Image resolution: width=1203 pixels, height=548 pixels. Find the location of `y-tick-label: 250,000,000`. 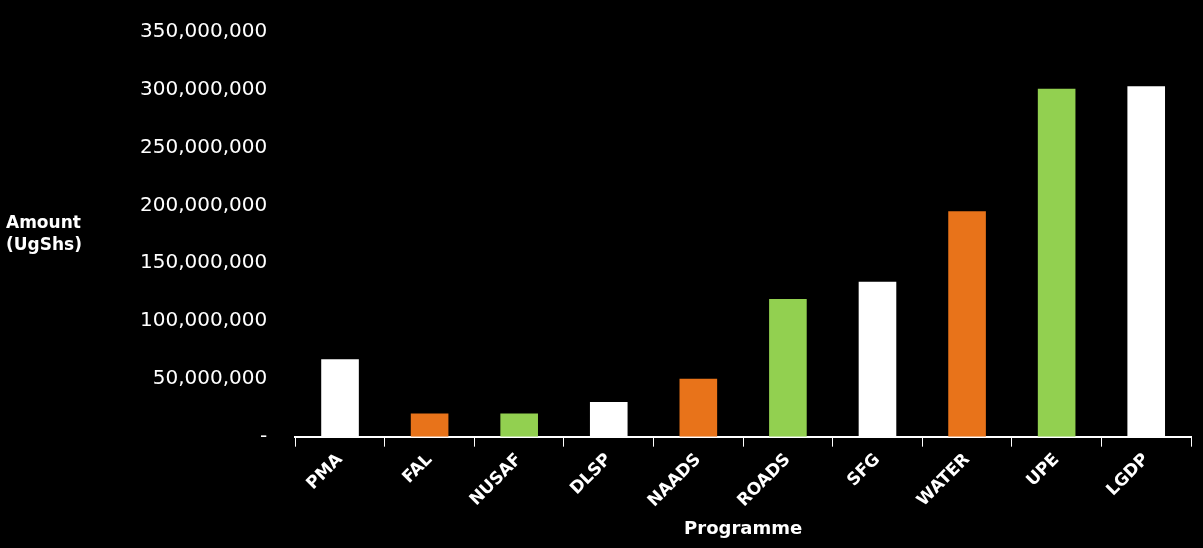

y-tick-label: 250,000,000 is located at coordinates (203, 145).